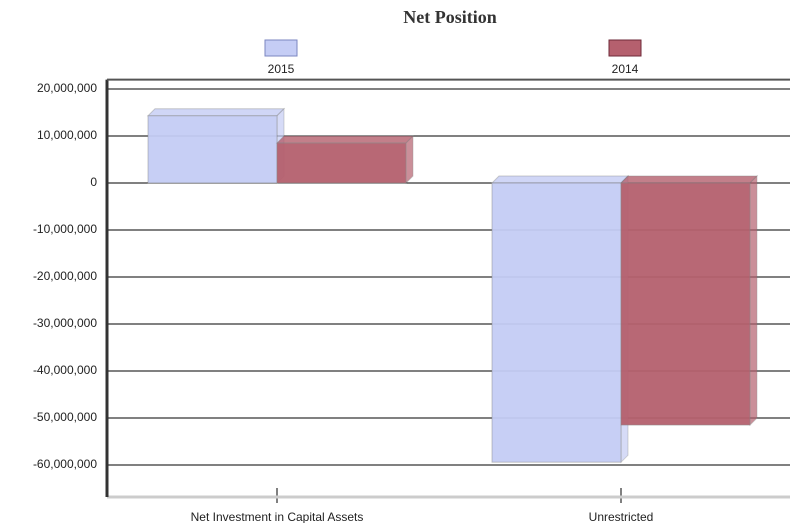  Describe the element at coordinates (65, 276) in the screenshot. I see `y-tick-label: -20,000,000` at that location.